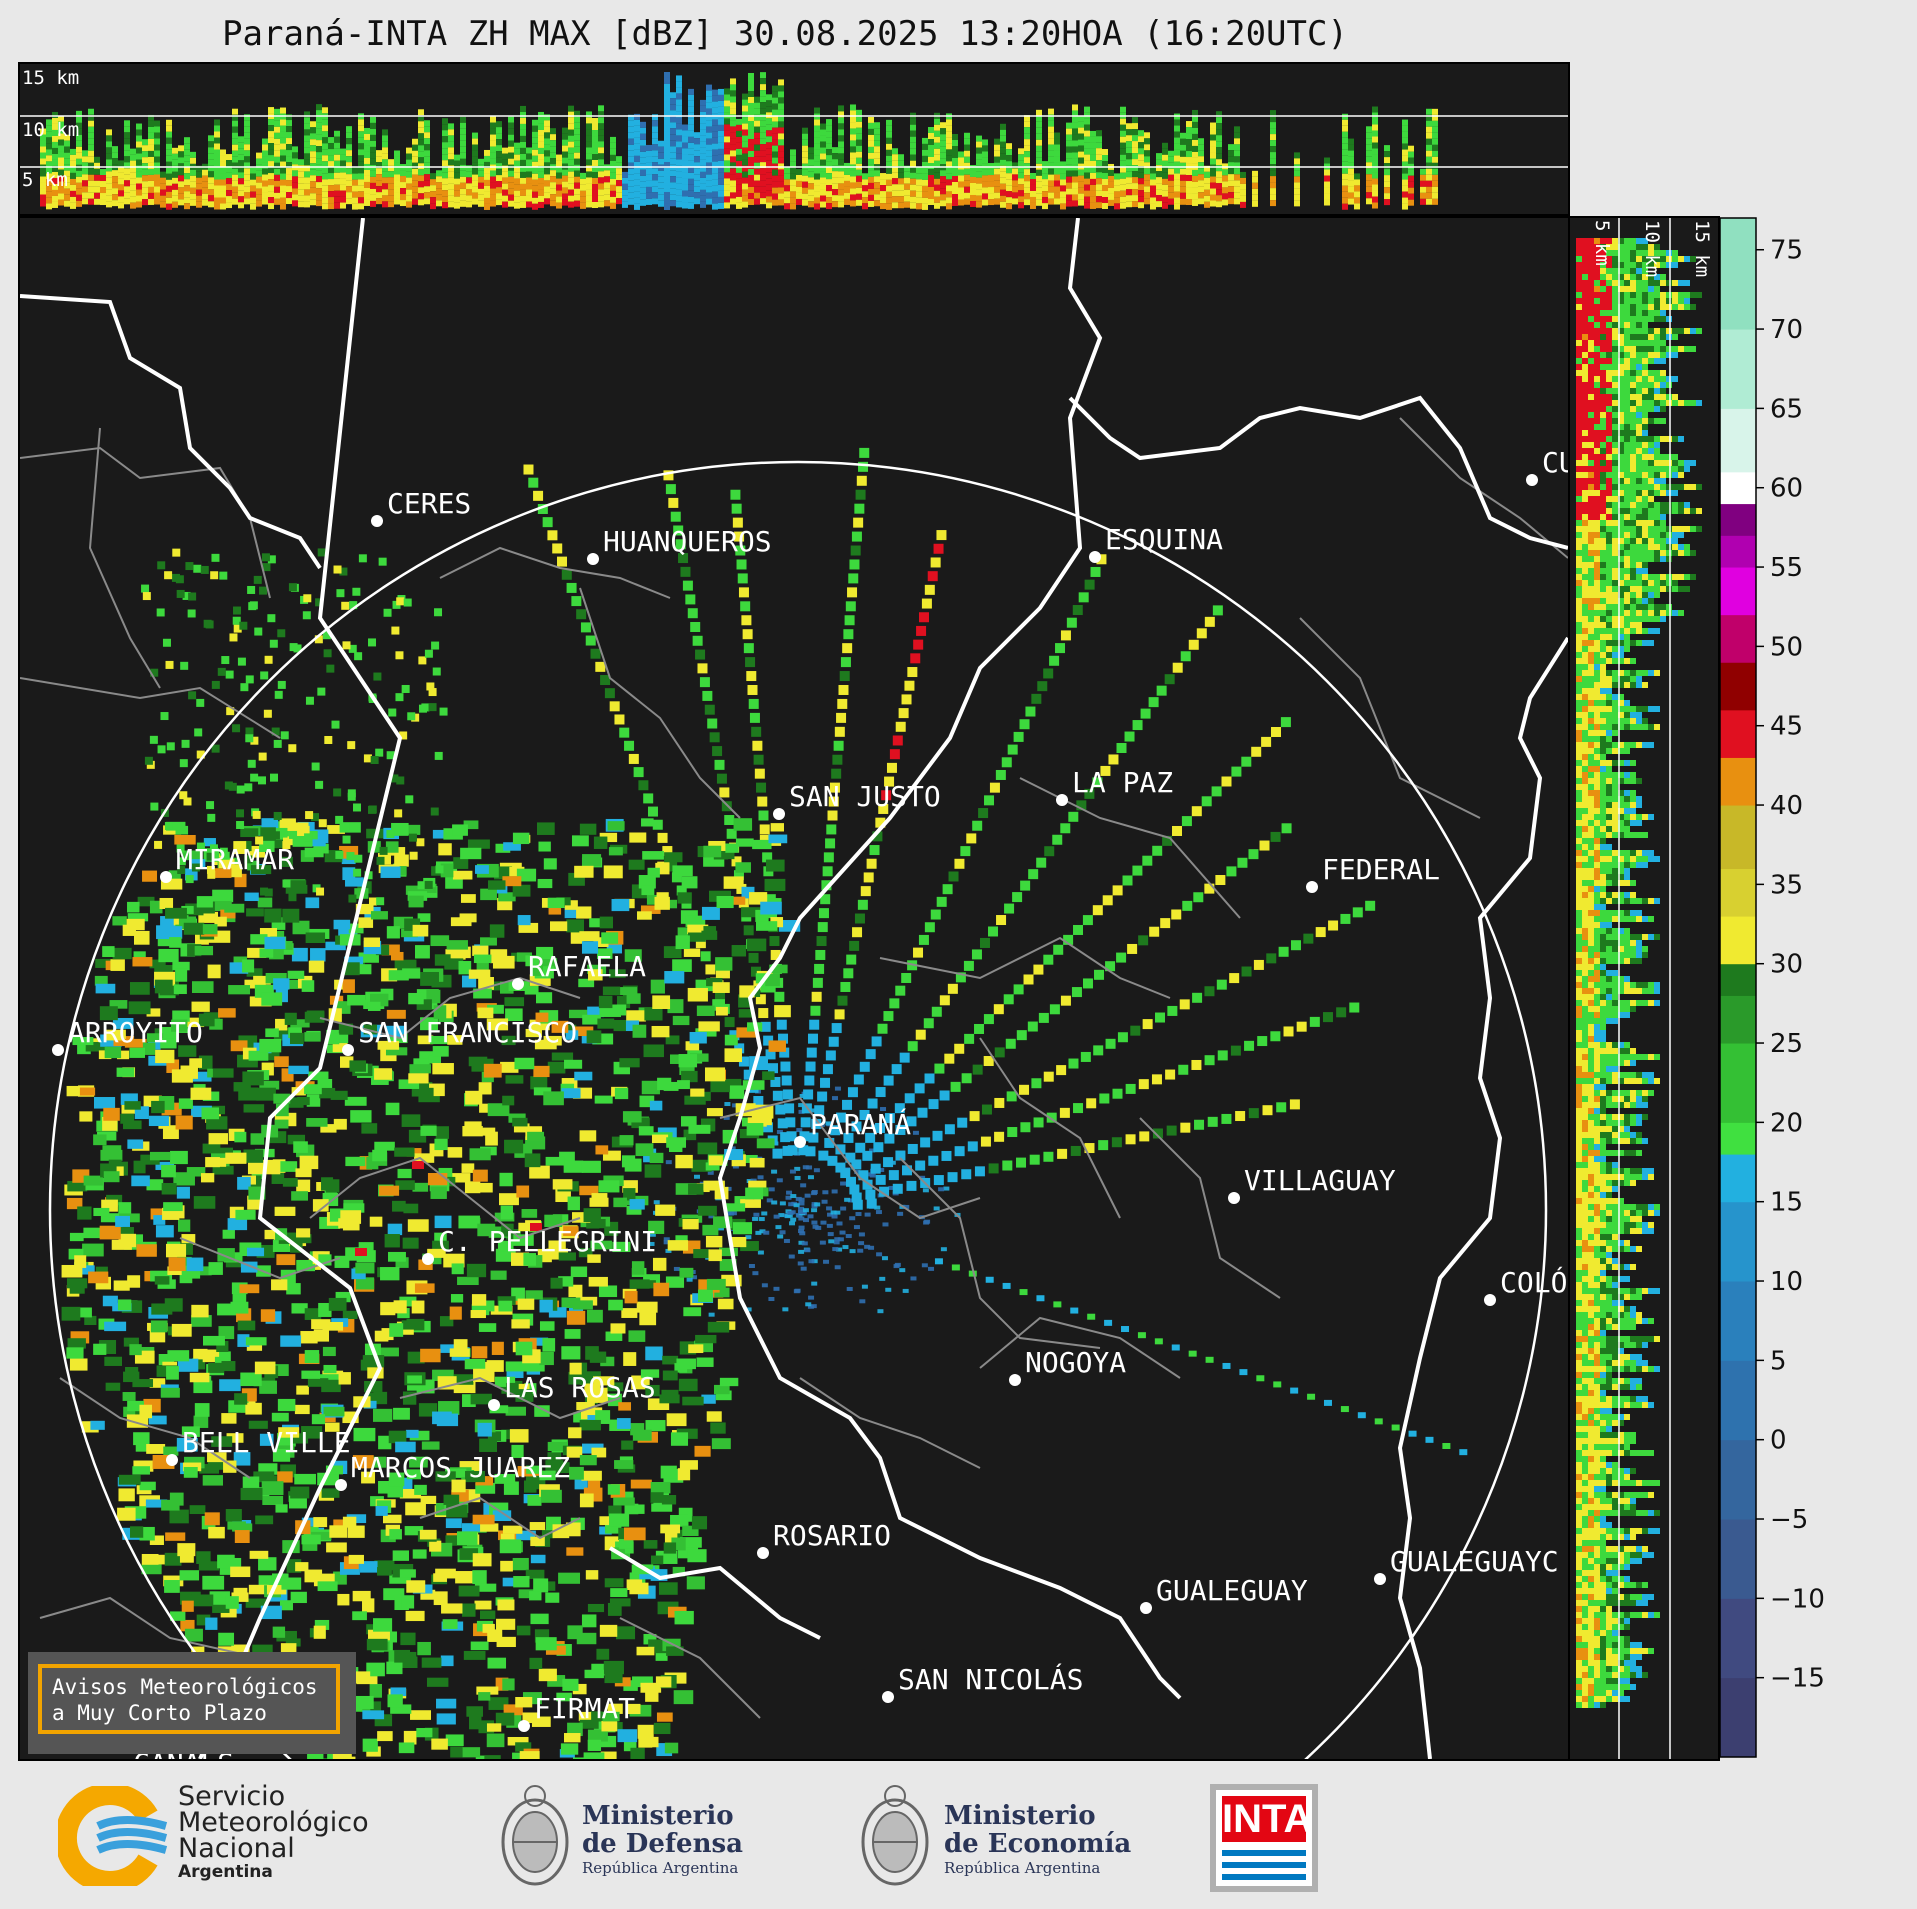 The width and height of the screenshot is (1917, 1909). What do you see at coordinates (1786, 1123) in the screenshot?
I see `colorbar-tick-label: 20` at bounding box center [1786, 1123].